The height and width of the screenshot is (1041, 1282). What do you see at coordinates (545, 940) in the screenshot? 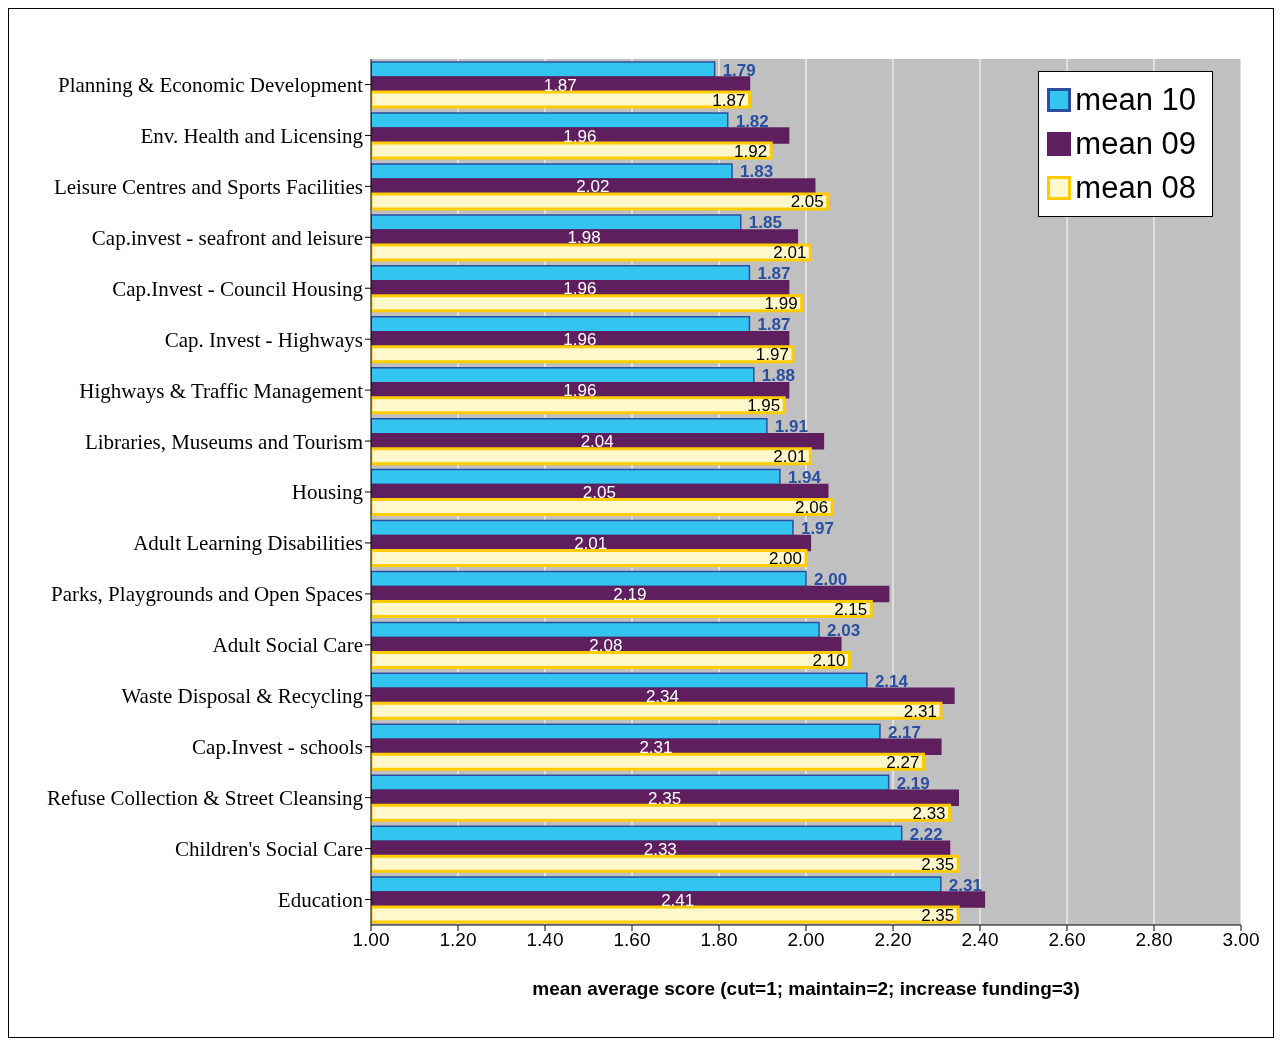
I see `x-tick-label: 1.40` at bounding box center [545, 940].